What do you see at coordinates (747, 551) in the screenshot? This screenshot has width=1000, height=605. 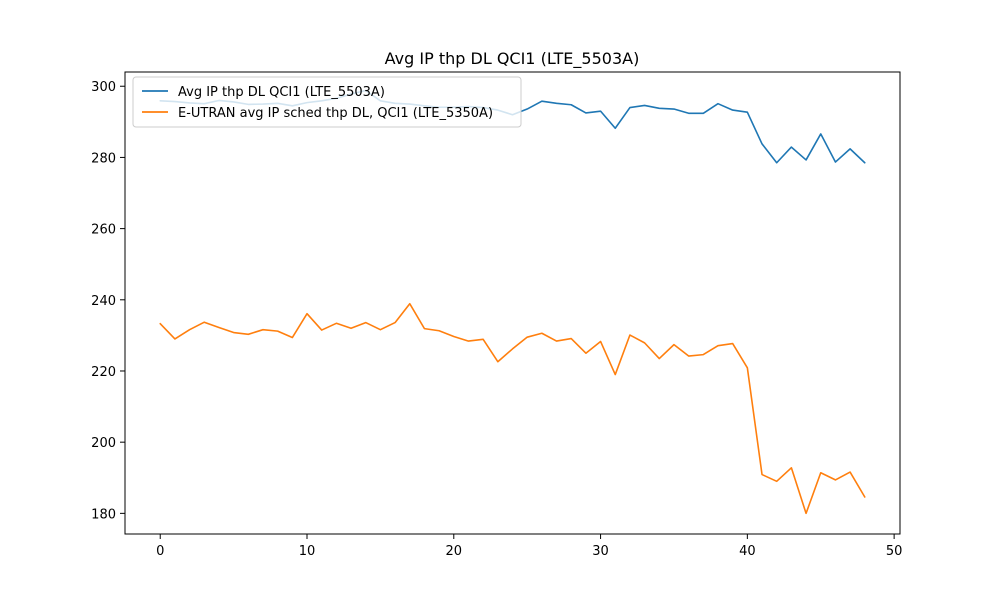 I see `x-tick-label: 40` at bounding box center [747, 551].